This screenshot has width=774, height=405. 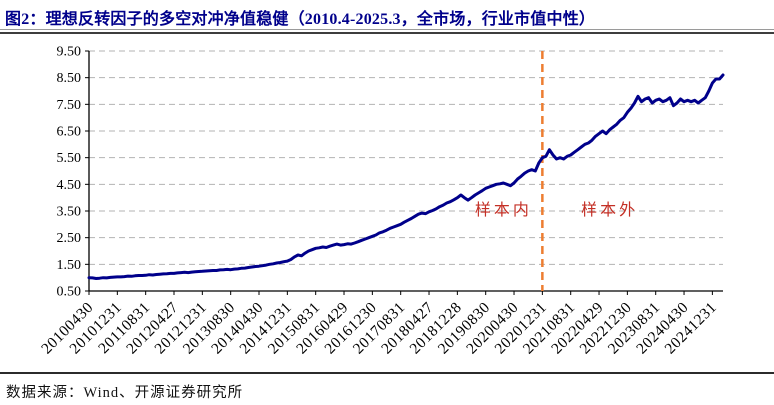 What do you see at coordinates (69, 292) in the screenshot?
I see `y-axis-label: 0.50` at bounding box center [69, 292].